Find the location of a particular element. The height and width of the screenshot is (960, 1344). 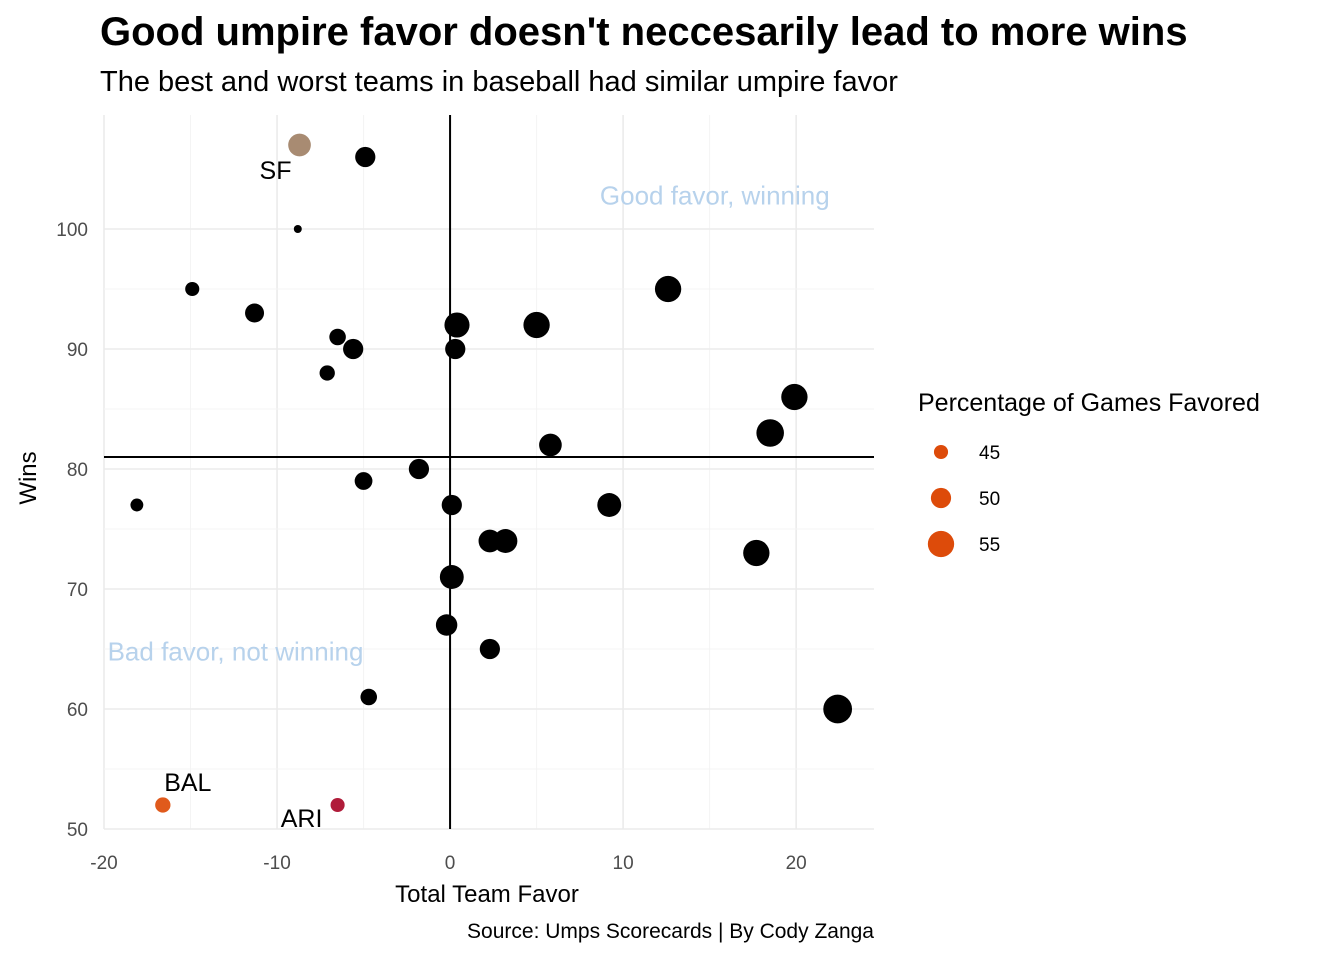

y-tick-label: 100 is located at coordinates (72, 230).